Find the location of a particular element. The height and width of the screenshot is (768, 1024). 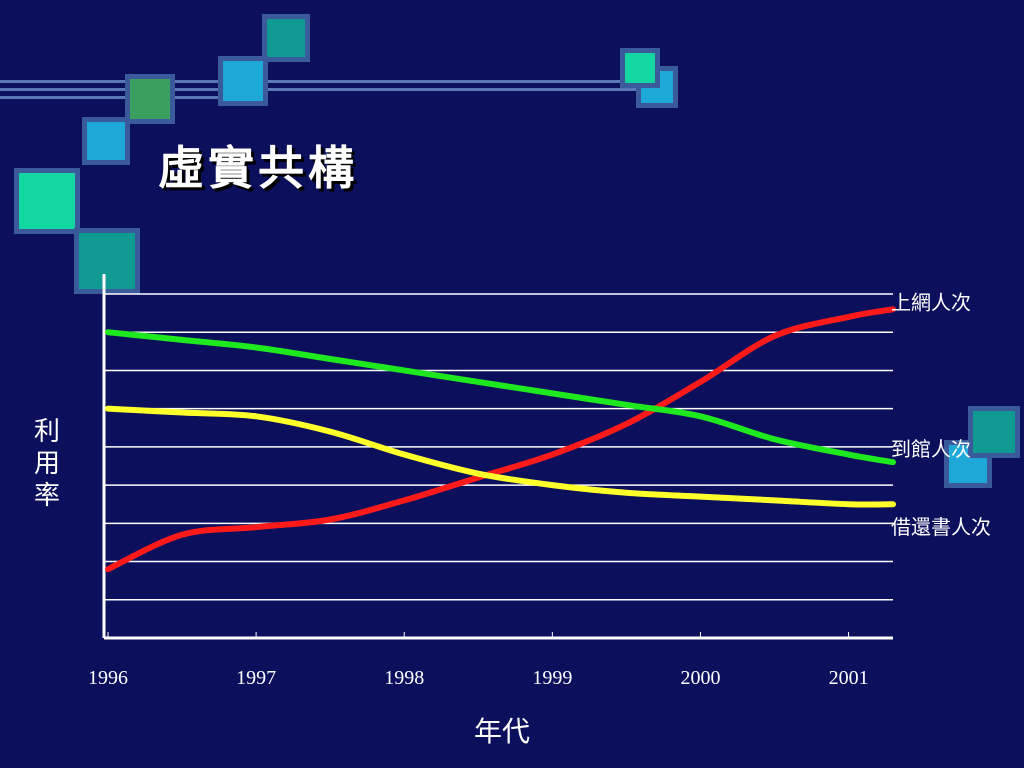

x-tick-label: 1996 is located at coordinates (108, 678).